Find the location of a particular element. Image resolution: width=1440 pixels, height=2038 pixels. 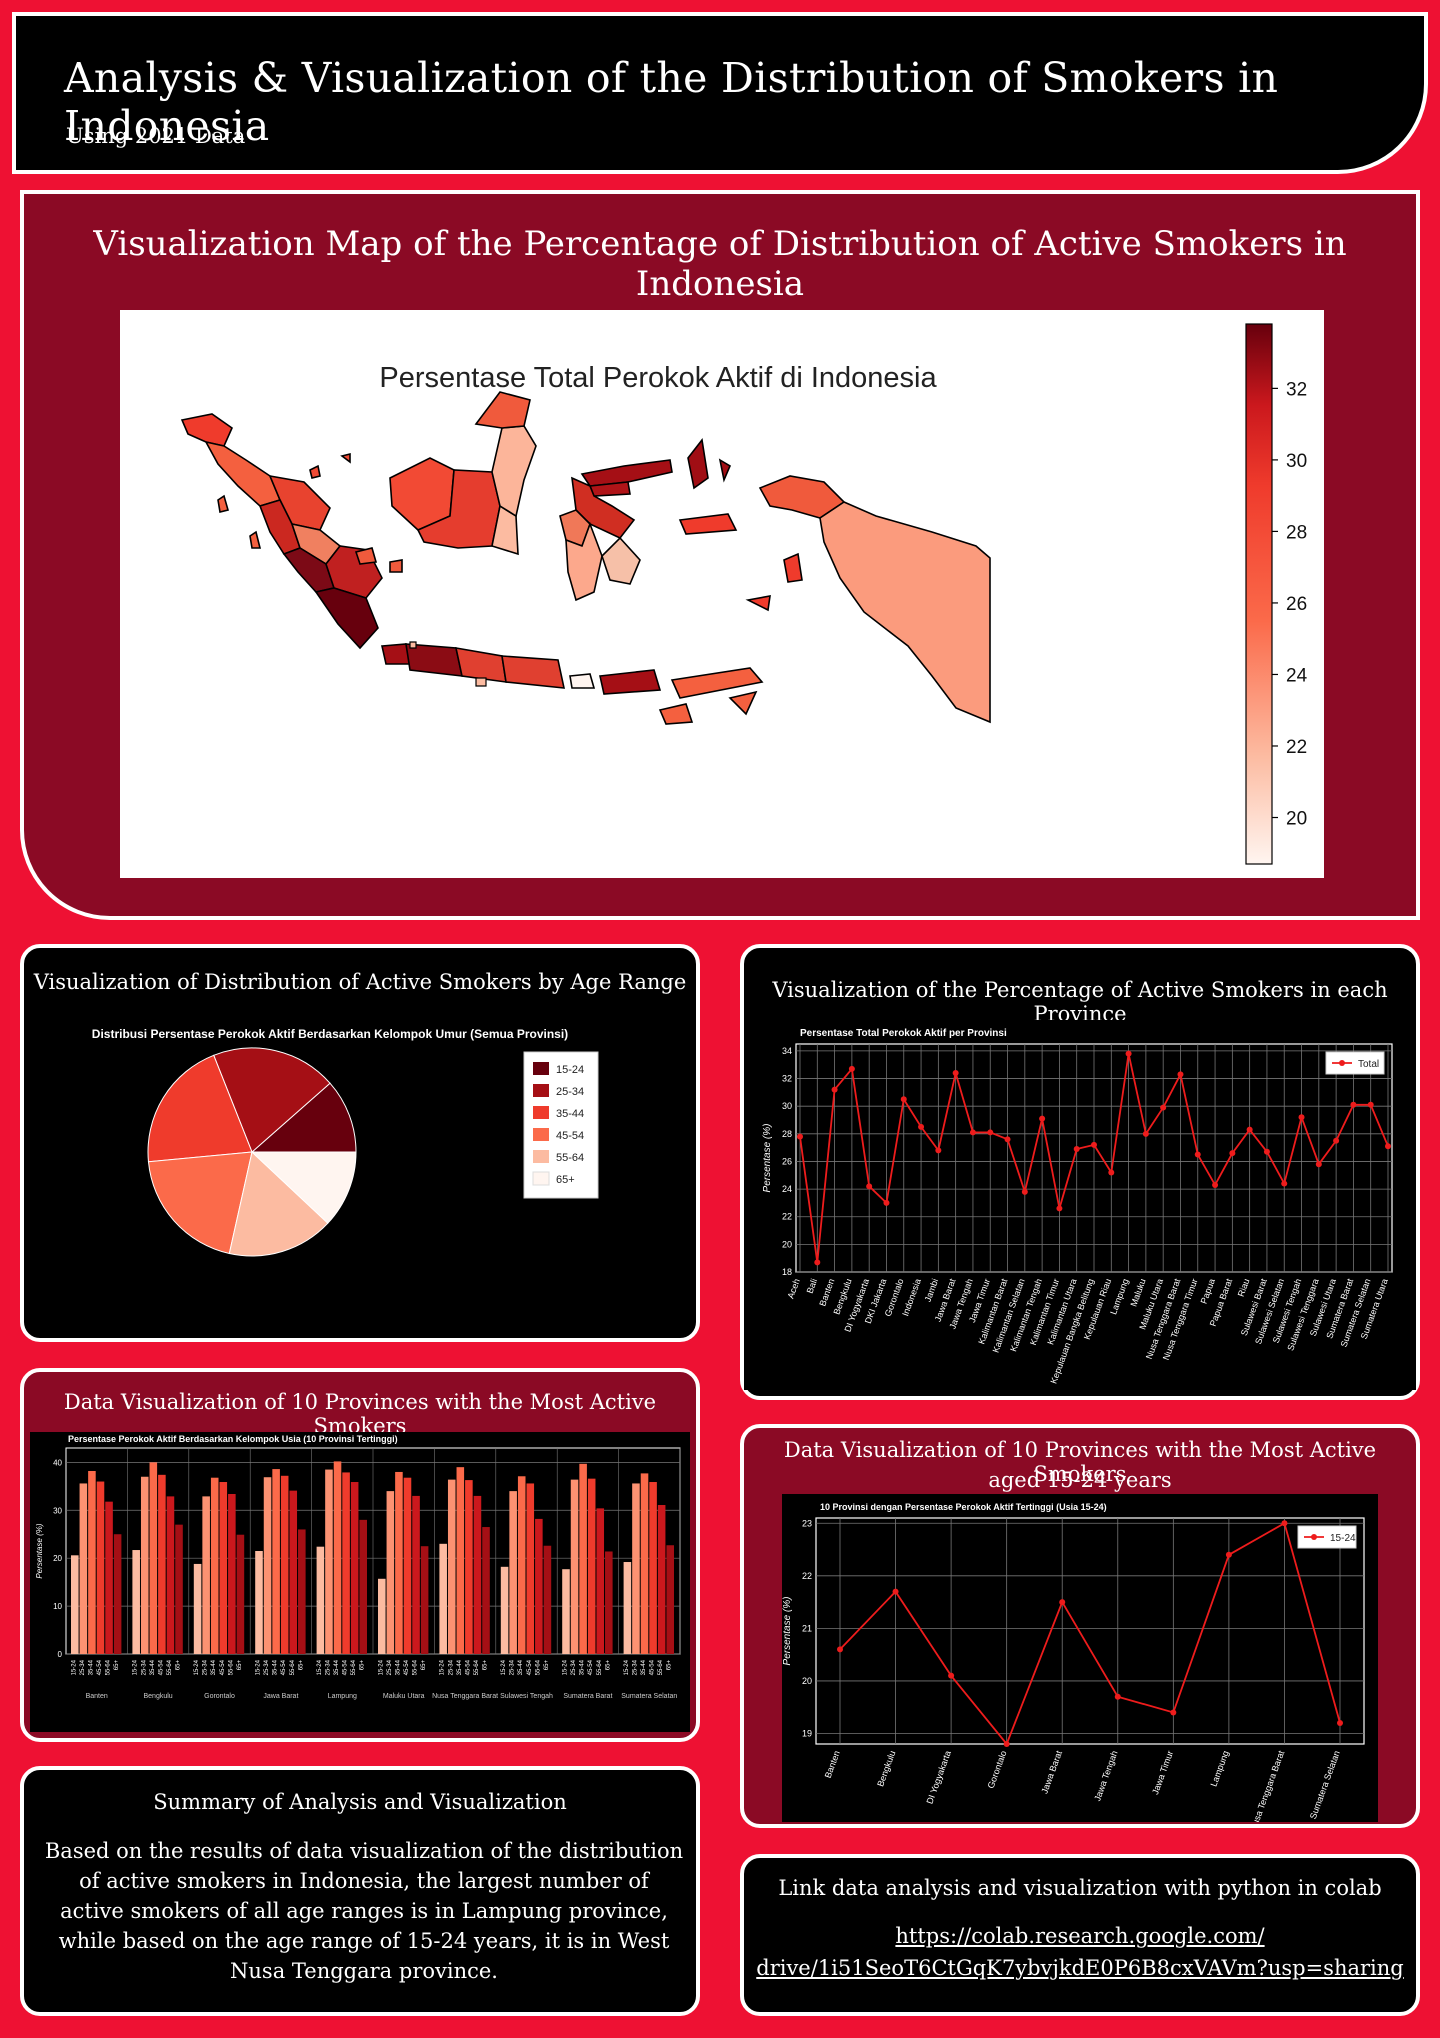

pie-slice is located at coordinates (200, 1203).